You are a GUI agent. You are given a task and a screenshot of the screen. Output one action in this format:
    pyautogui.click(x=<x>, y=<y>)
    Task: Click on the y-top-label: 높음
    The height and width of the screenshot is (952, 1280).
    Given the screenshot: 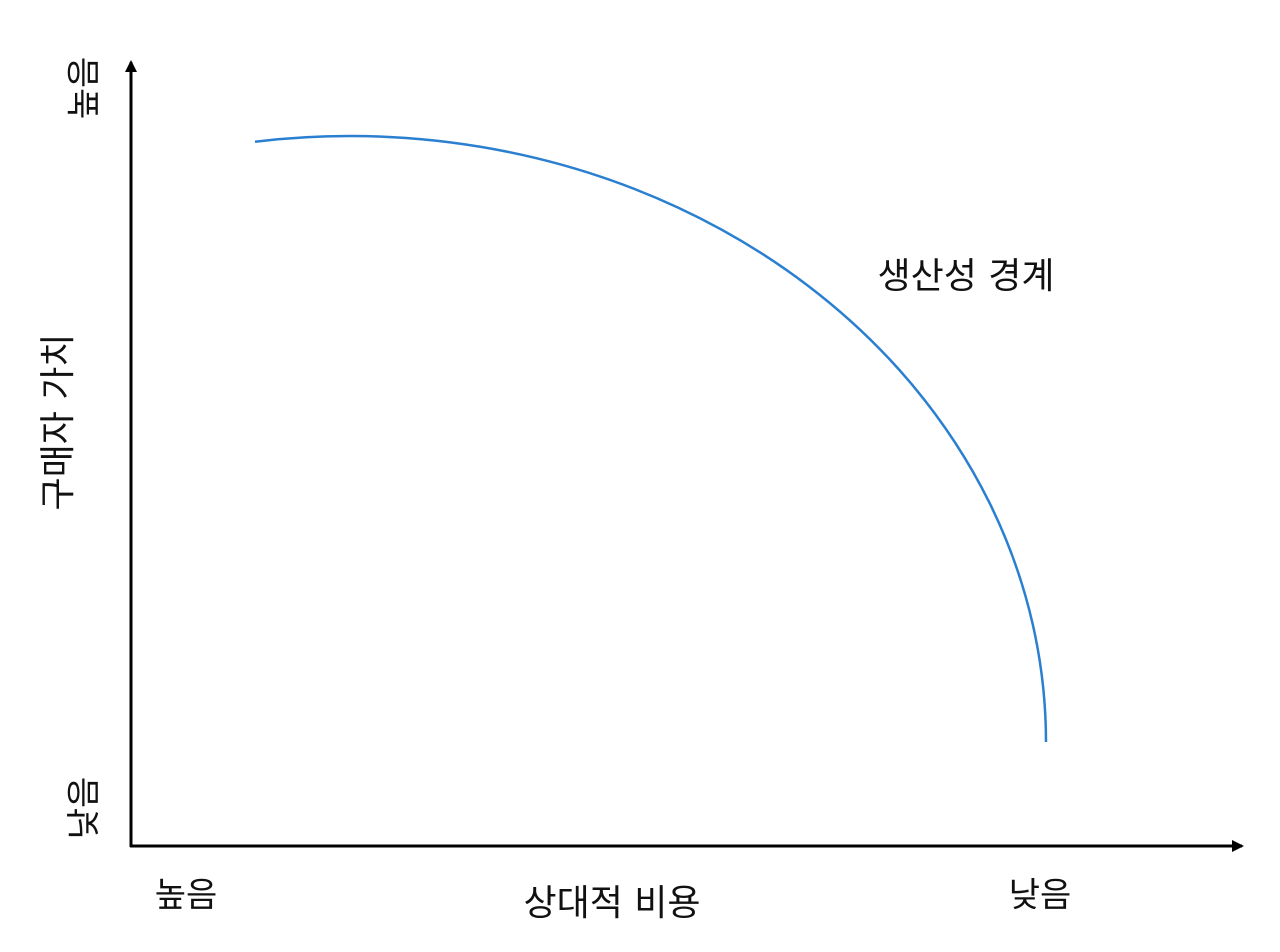 What is the action you would take?
    pyautogui.click(x=85, y=88)
    